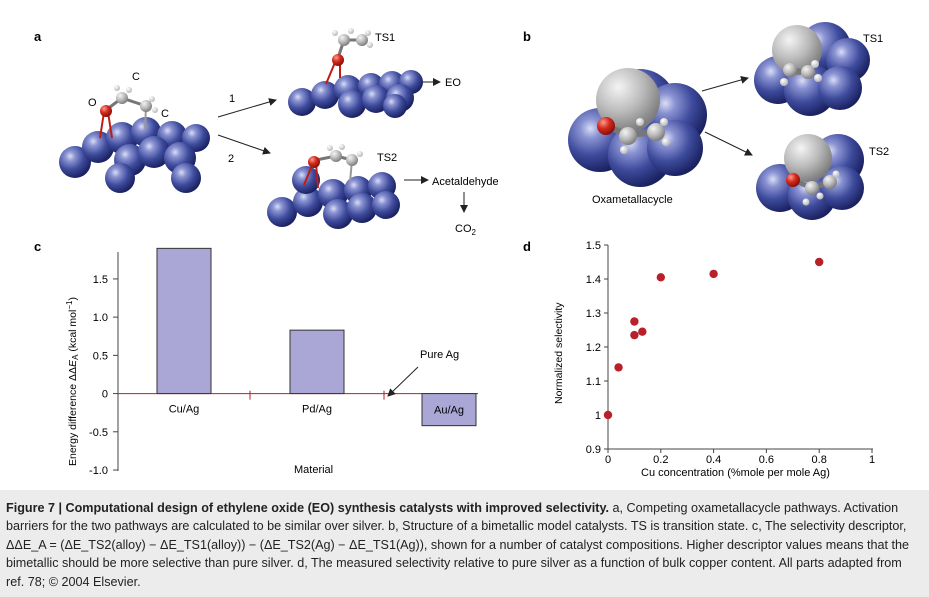 The width and height of the screenshot is (929, 597). Describe the element at coordinates (231, 159) in the screenshot. I see `pathway-2-label: 2` at that location.